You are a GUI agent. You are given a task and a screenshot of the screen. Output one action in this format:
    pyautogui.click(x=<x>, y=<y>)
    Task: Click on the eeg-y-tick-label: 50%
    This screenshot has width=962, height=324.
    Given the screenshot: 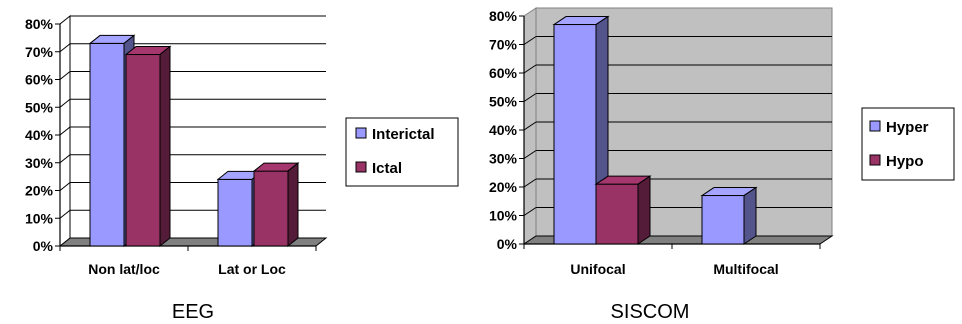 What is the action you would take?
    pyautogui.click(x=39, y=107)
    